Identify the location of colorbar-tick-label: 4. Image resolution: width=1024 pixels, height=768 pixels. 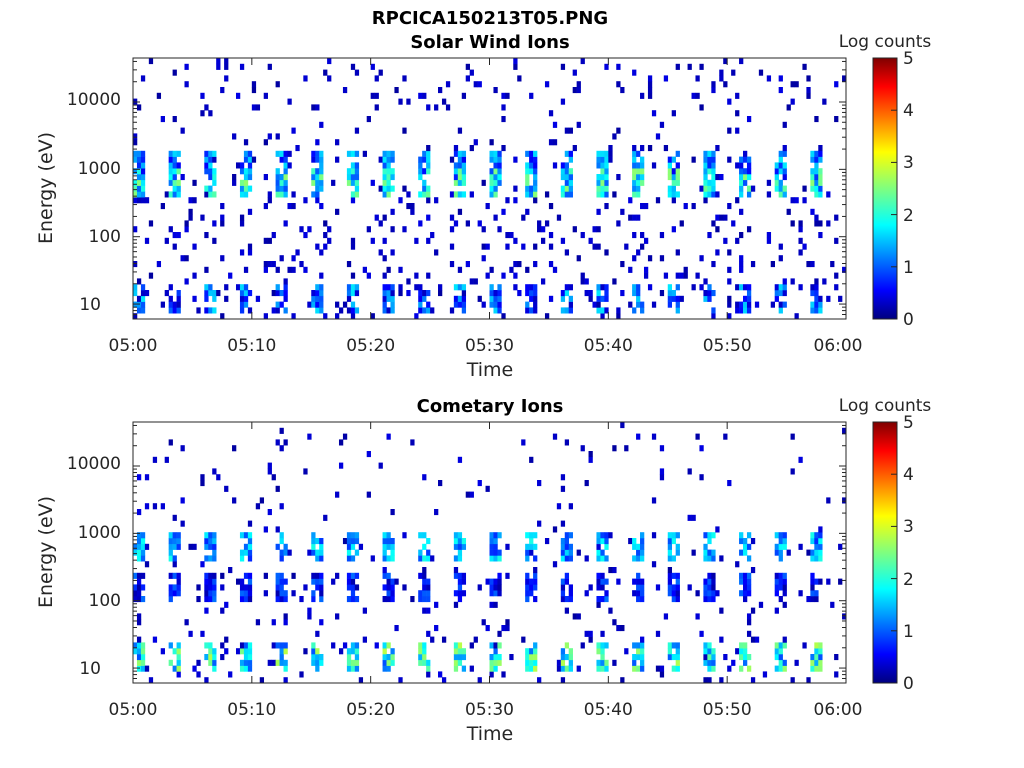
(908, 475).